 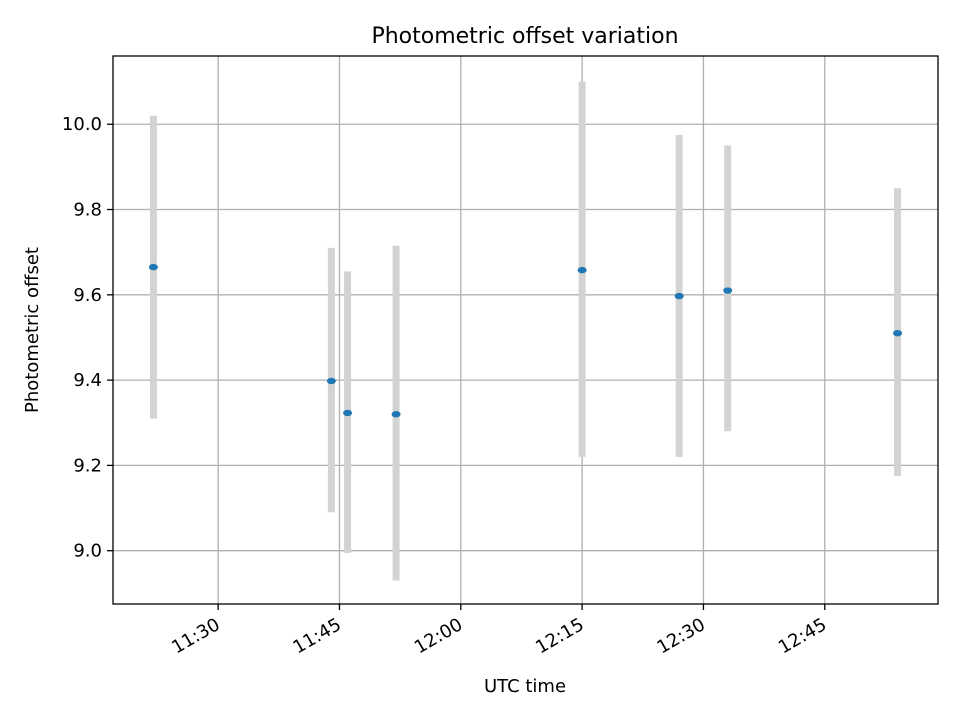 What do you see at coordinates (32, 330) in the screenshot?
I see `y-axis-label: Photometric offset` at bounding box center [32, 330].